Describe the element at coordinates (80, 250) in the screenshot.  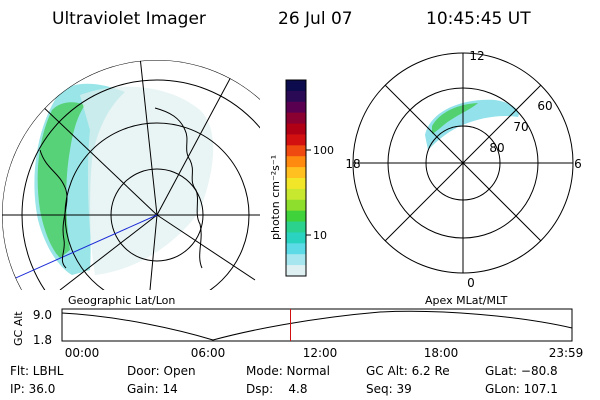
I see `terminator-line` at that location.